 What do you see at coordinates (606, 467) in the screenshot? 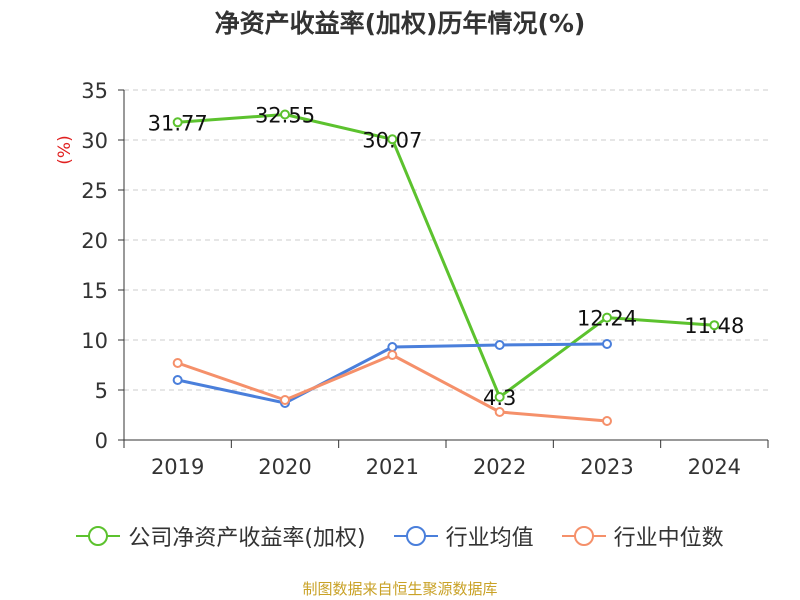
I see `x-tick-label-2023: 2023` at bounding box center [606, 467].